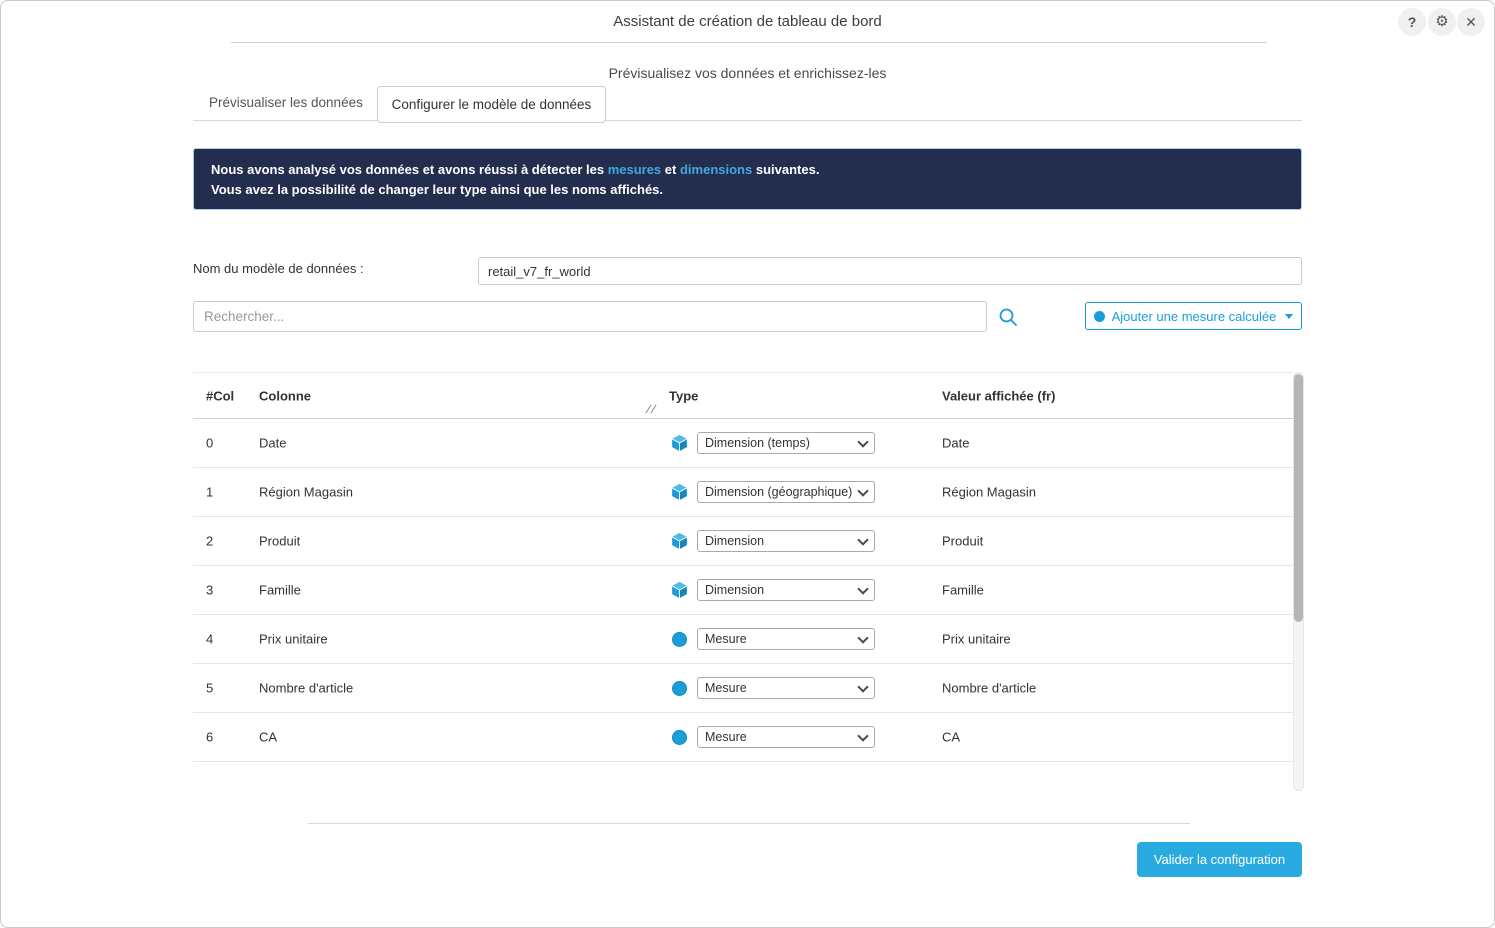  I want to click on type-select: Dimension (temps), so click(786, 443).